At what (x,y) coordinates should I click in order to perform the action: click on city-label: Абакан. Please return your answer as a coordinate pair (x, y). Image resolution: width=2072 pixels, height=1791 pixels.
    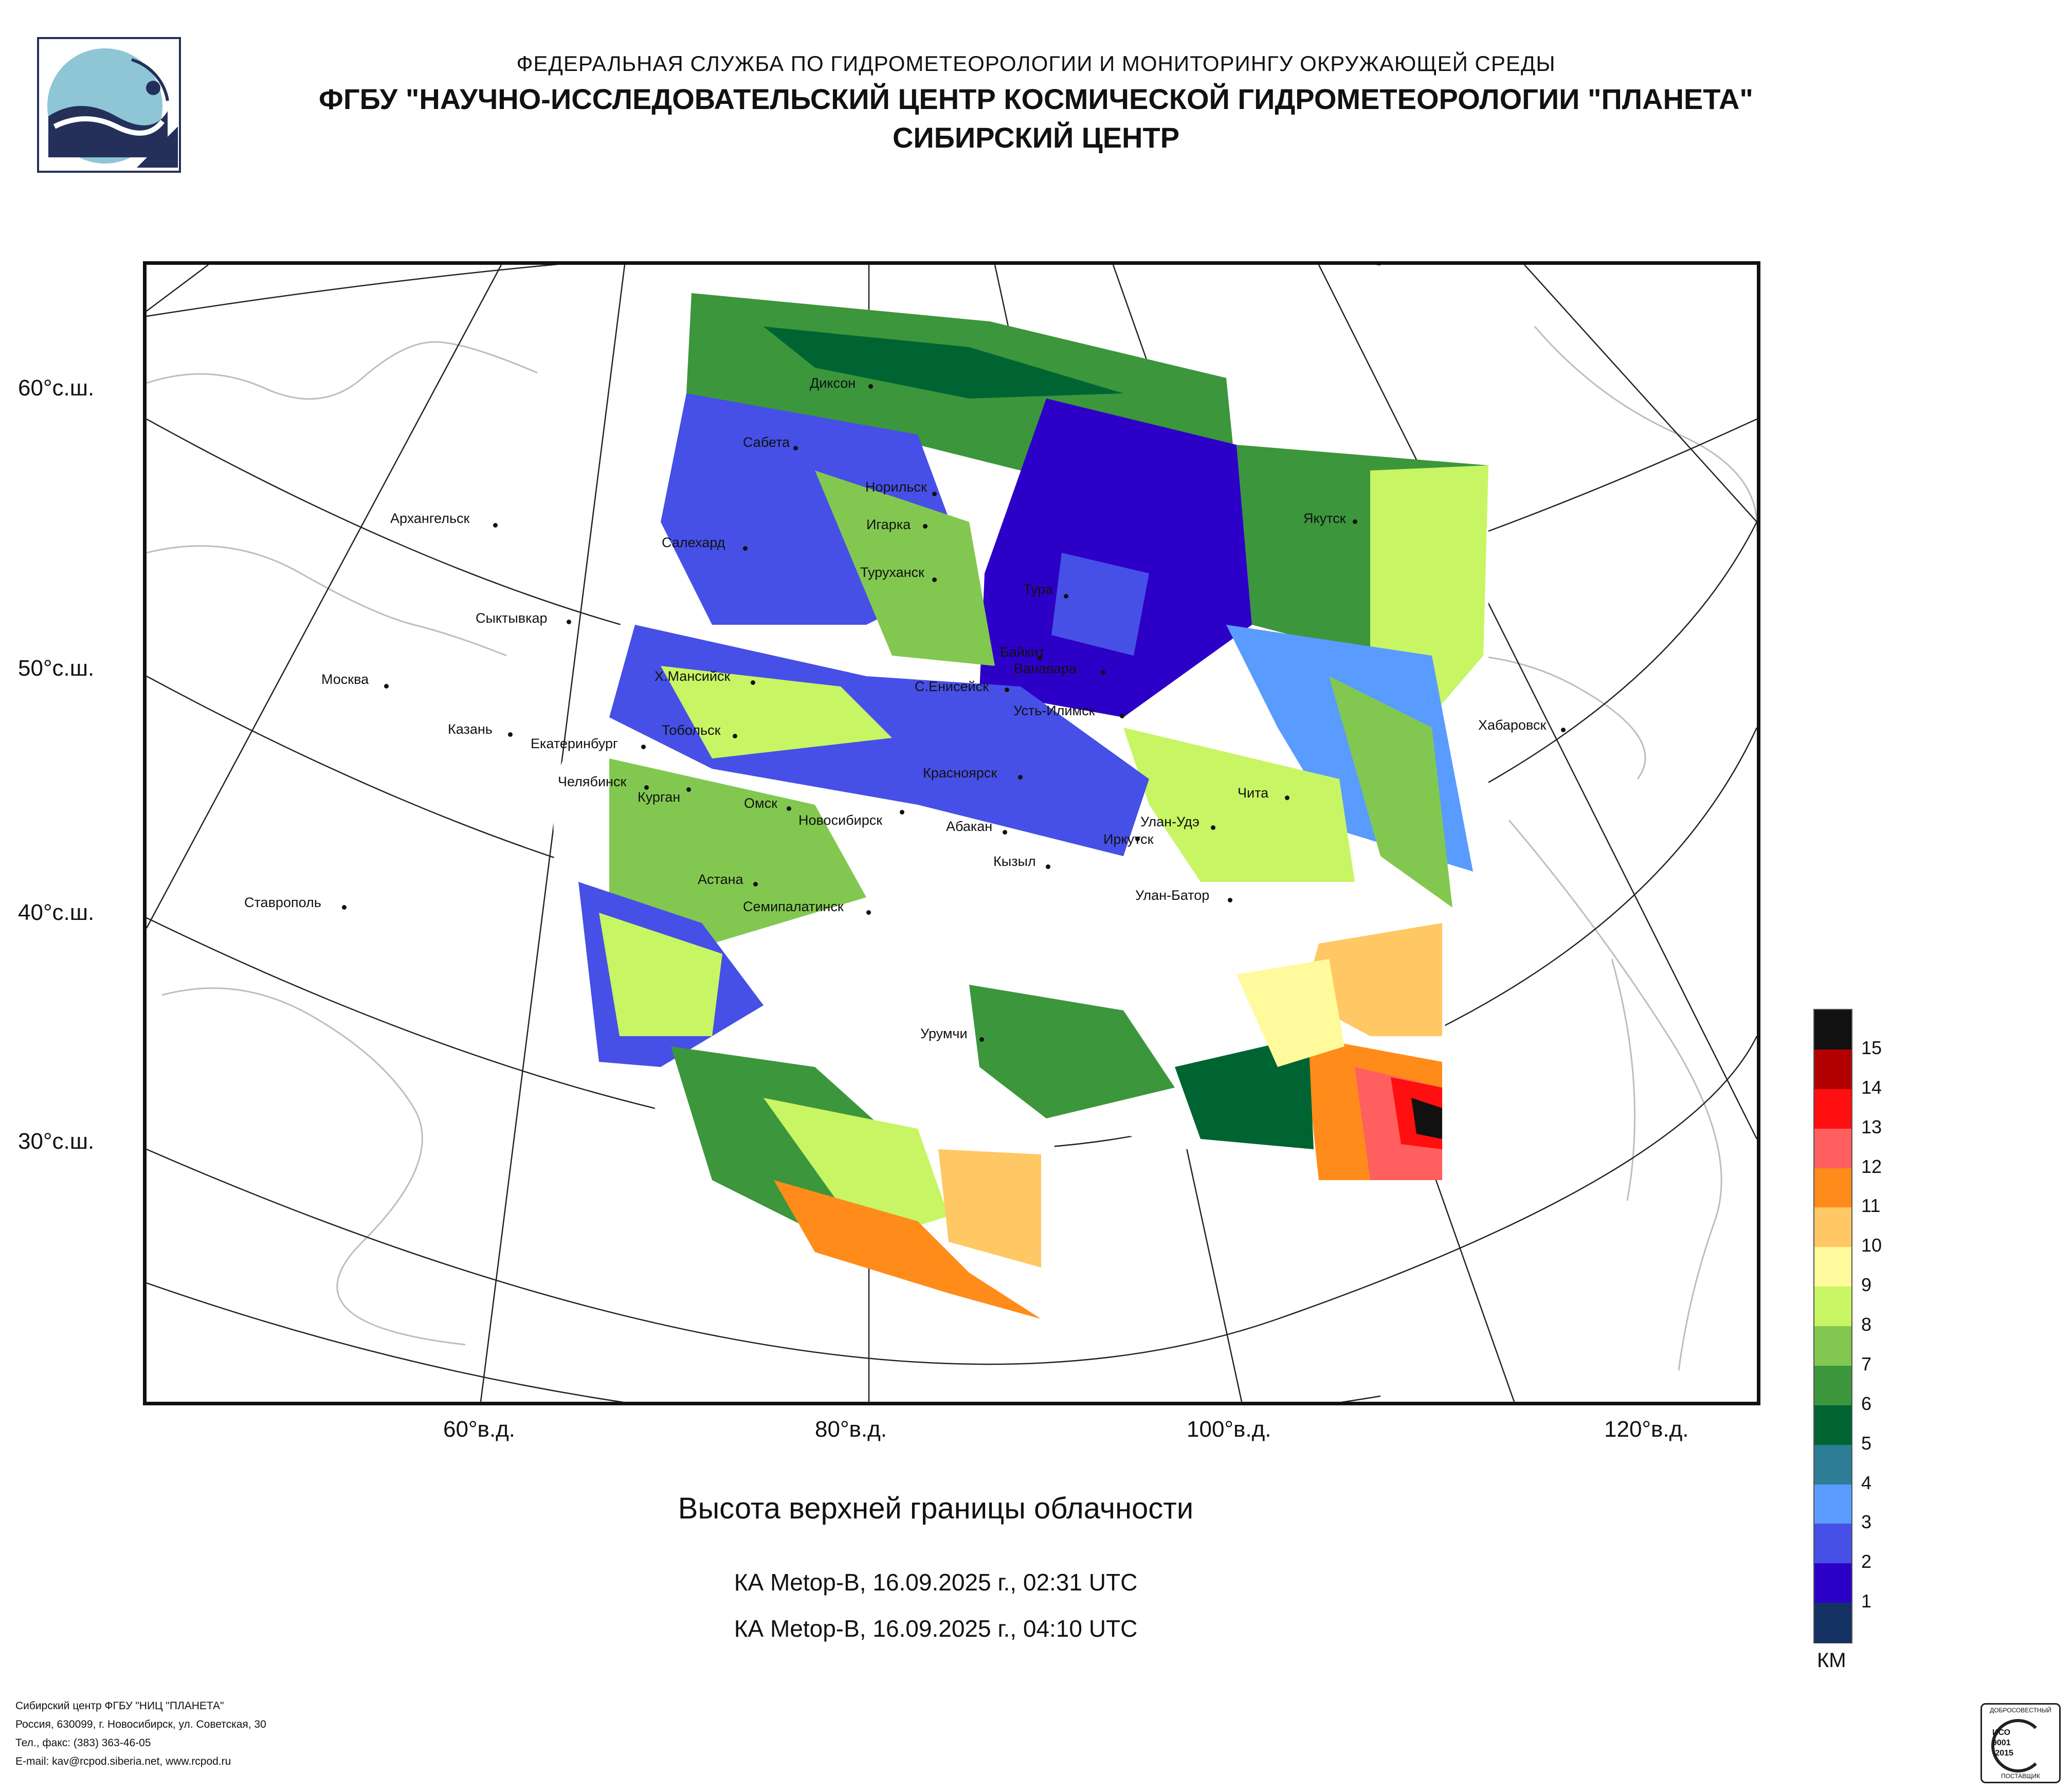
    Looking at the image, I should click on (969, 826).